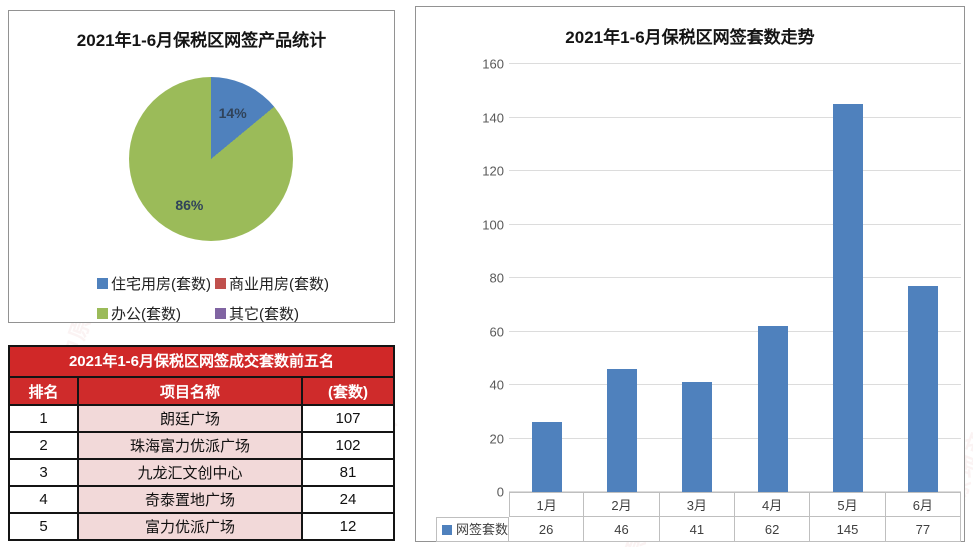 The height and width of the screenshot is (547, 973). Describe the element at coordinates (348, 391) in the screenshot. I see `rank-table-header-cell: (套数)` at that location.